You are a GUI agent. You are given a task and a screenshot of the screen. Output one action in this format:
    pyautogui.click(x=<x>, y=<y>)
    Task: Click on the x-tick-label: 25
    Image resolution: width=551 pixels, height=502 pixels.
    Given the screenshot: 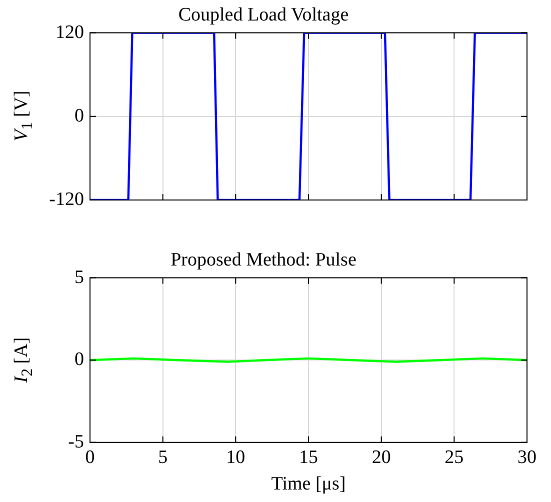 What is the action you would take?
    pyautogui.click(x=454, y=457)
    